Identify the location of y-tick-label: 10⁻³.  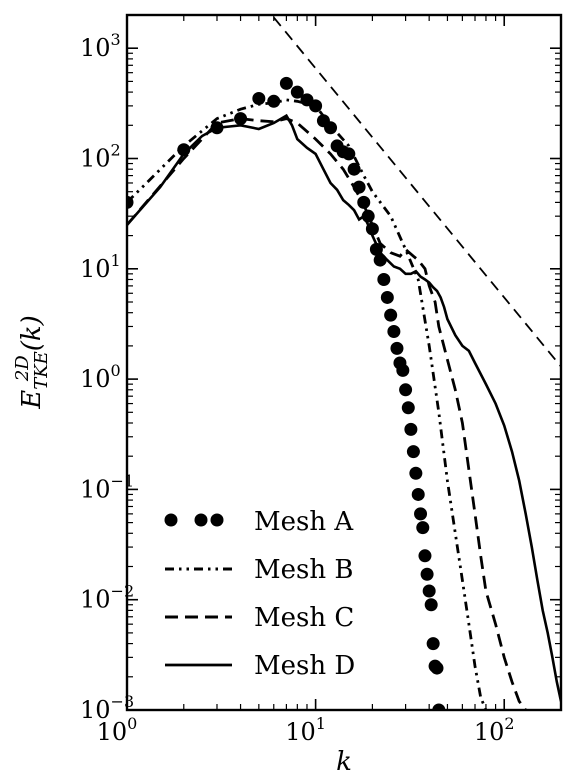
(107, 708).